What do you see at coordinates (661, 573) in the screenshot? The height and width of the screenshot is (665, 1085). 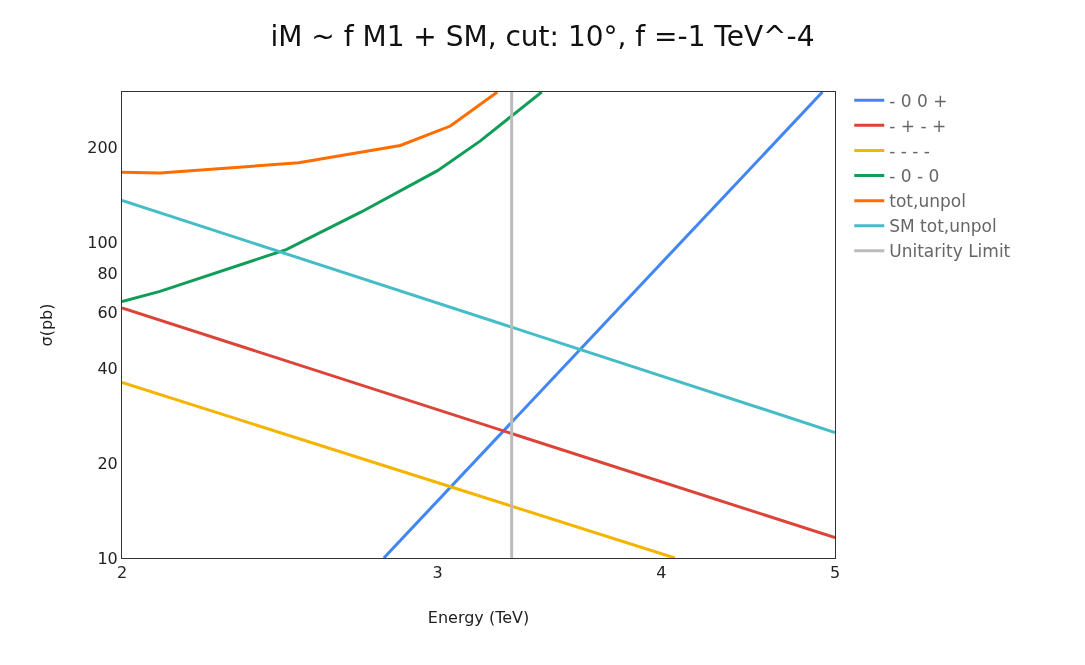 I see `x-tick-label: 4` at bounding box center [661, 573].